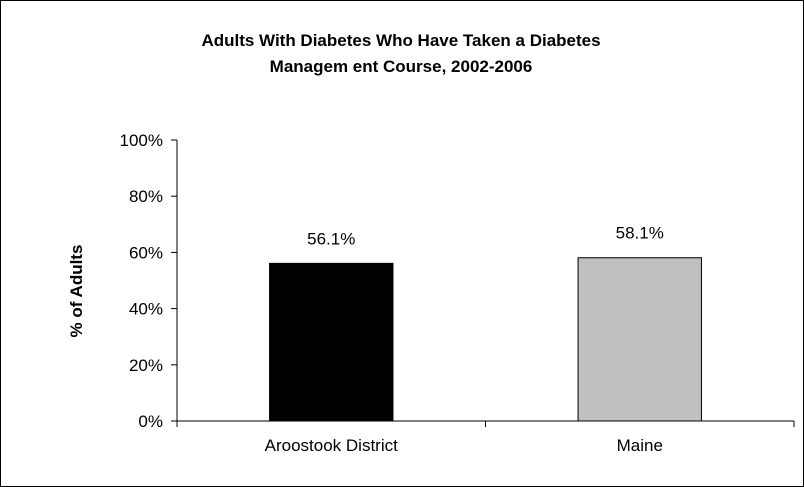  Describe the element at coordinates (150, 421) in the screenshot. I see `y-tick-label: 0%` at that location.